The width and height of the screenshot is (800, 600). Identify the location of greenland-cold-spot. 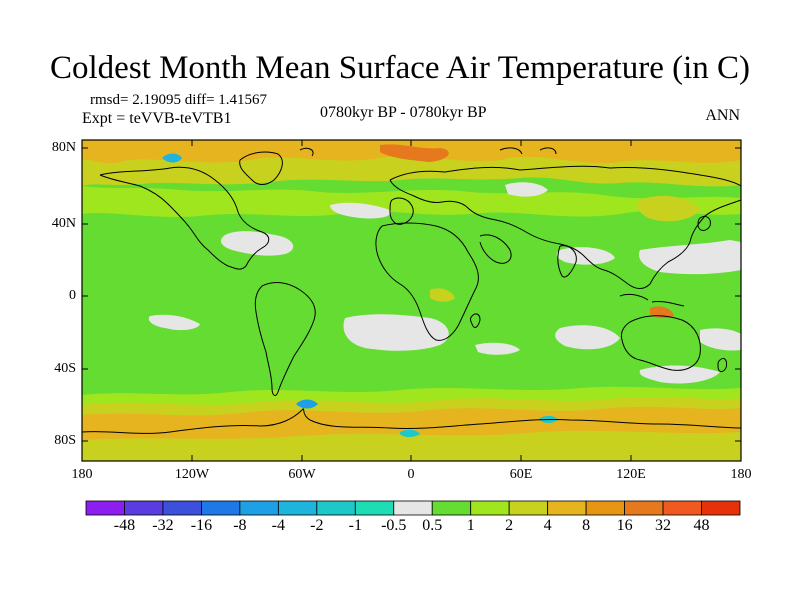
(172, 158).